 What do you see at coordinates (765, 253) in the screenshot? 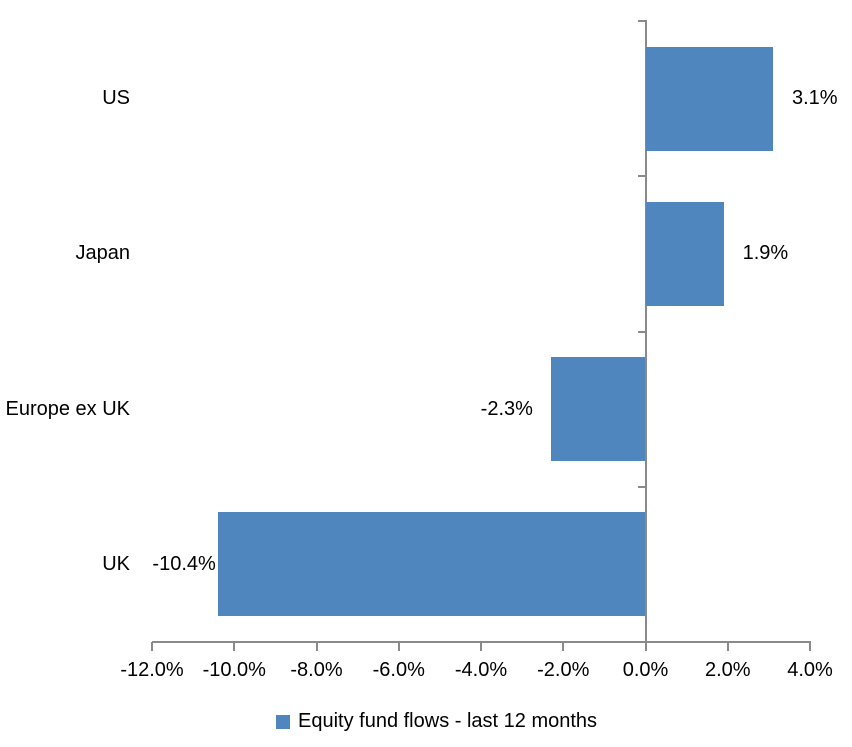
I see `value-label: 1.9%` at bounding box center [765, 253].